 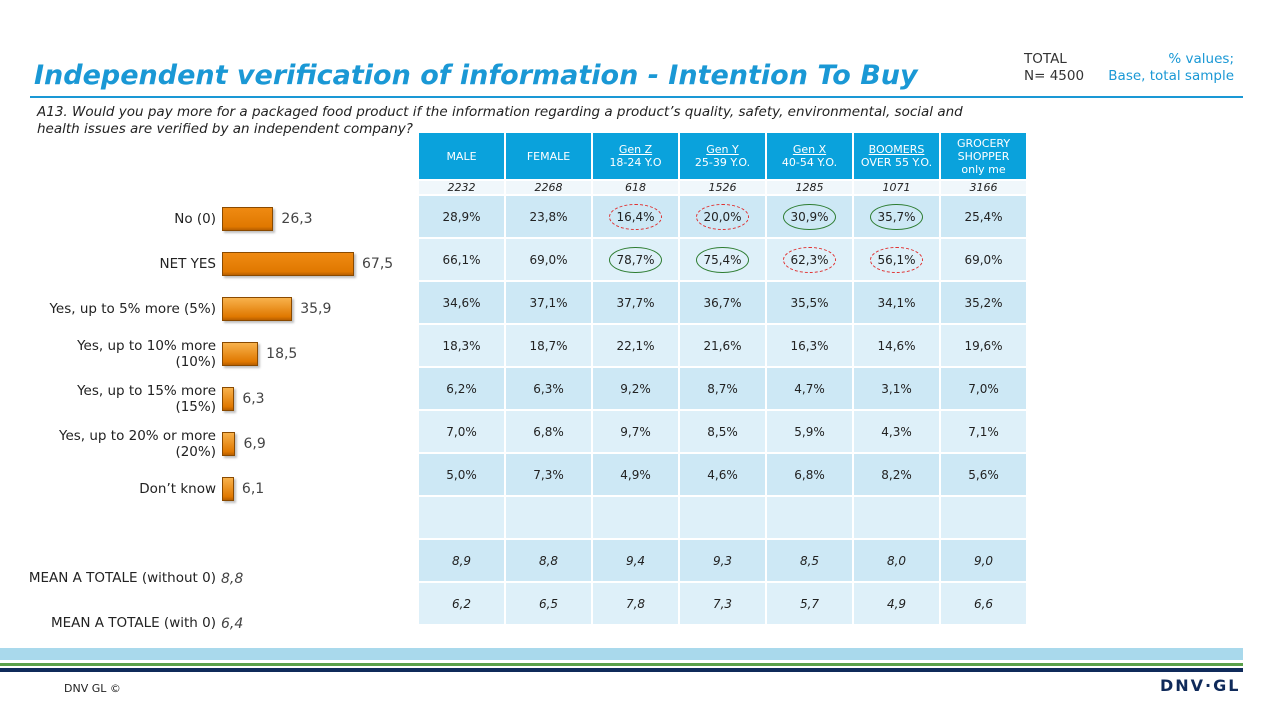 I want to click on data-cell: 8,5%, so click(x=722, y=431).